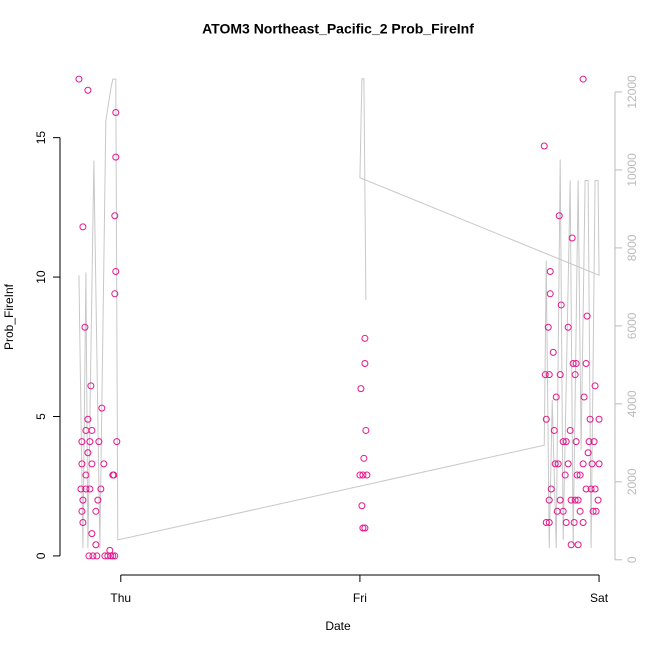 This screenshot has height=650, width=650. What do you see at coordinates (632, 559) in the screenshot?
I see `y2-tick-label: 0` at bounding box center [632, 559].